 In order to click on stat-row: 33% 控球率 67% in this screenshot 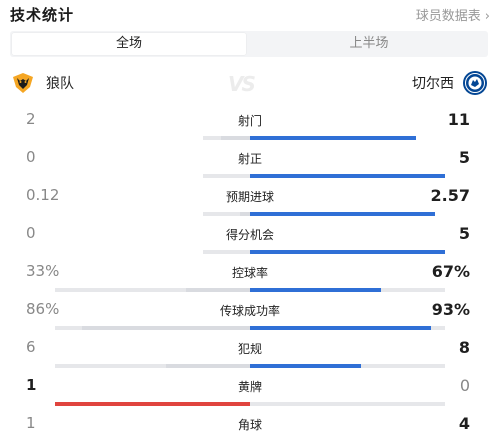, I will do `click(250, 279)`.